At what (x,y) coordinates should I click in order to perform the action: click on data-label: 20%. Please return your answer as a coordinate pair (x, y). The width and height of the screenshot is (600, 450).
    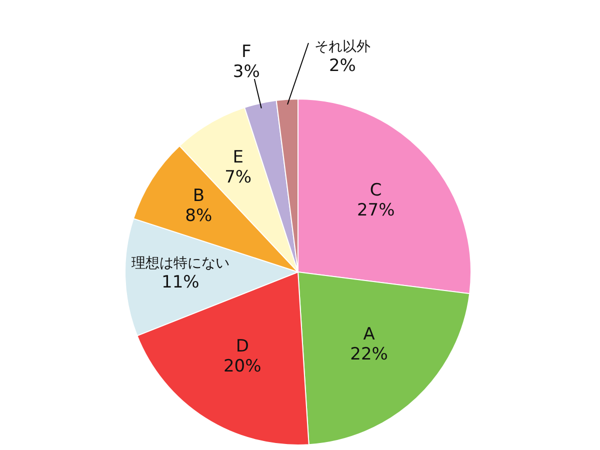
    Looking at the image, I should click on (242, 366).